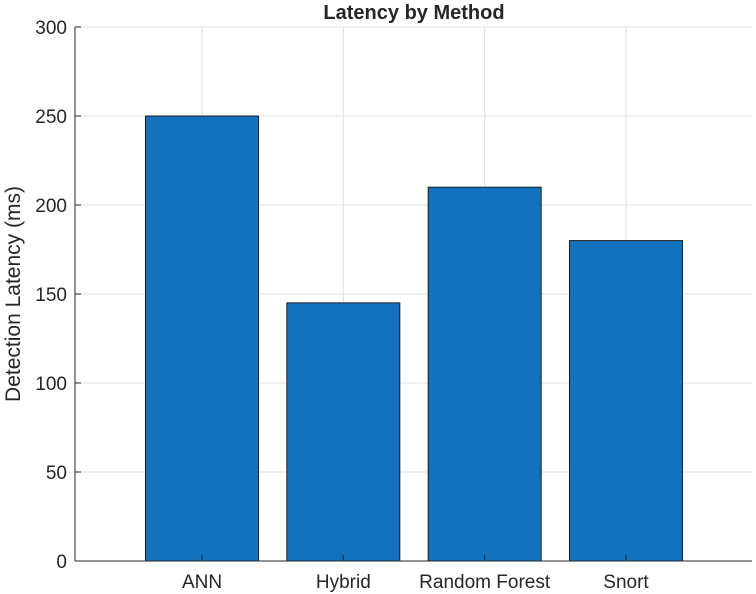  What do you see at coordinates (51, 117) in the screenshot?
I see `y-tick-label: 250` at bounding box center [51, 117].